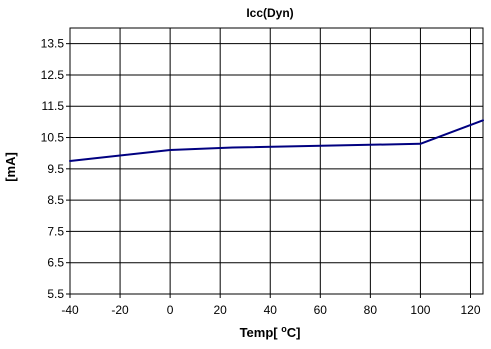 The width and height of the screenshot is (491, 349). Describe the element at coordinates (420, 310) in the screenshot. I see `x-tick-label: 100` at that location.